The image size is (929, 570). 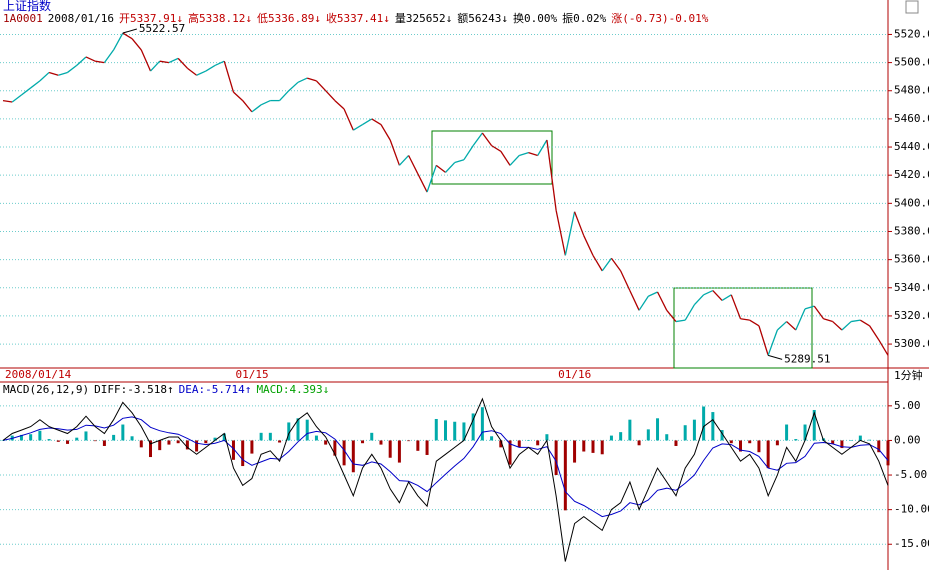 What do you see at coordinates (288, 18) in the screenshot?
I see `header-item: 低5336.89↓` at bounding box center [288, 18].